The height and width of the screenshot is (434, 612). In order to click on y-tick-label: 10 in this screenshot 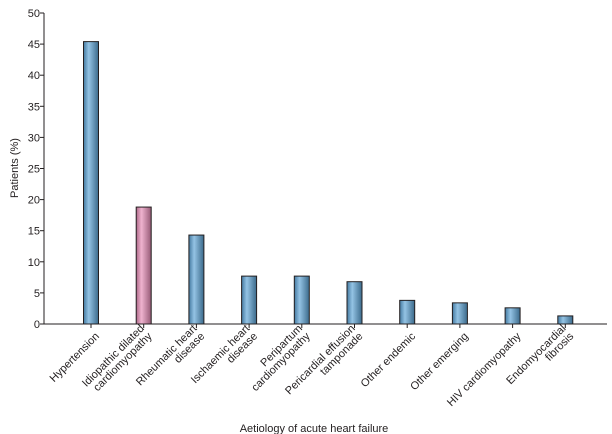, I will do `click(34, 263)`.